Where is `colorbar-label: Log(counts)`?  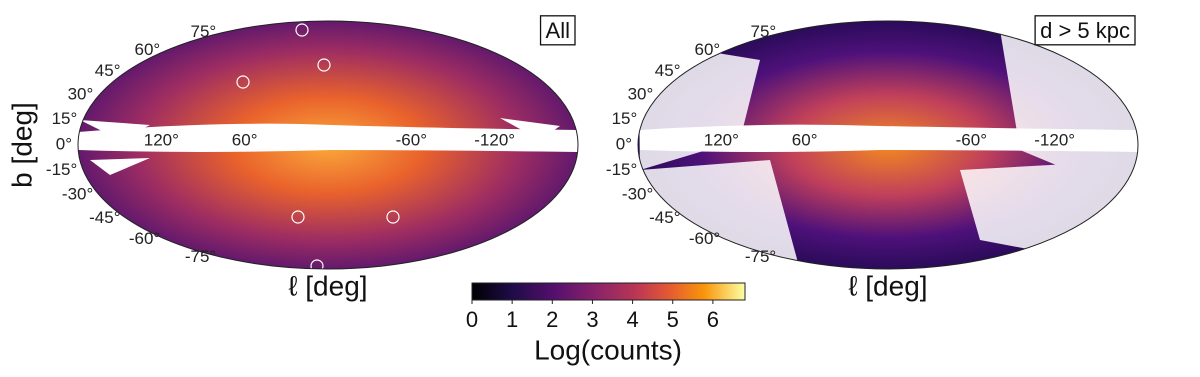 colorbar-label: Log(counts) is located at coordinates (608, 349).